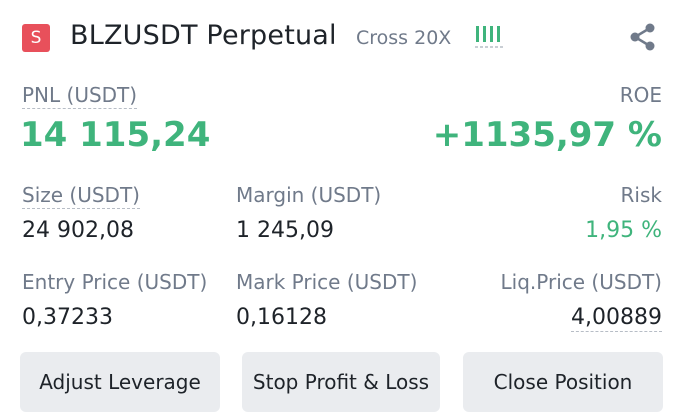 This screenshot has height=416, width=690. Describe the element at coordinates (563, 382) in the screenshot. I see `close-position-button: Close Position` at that location.